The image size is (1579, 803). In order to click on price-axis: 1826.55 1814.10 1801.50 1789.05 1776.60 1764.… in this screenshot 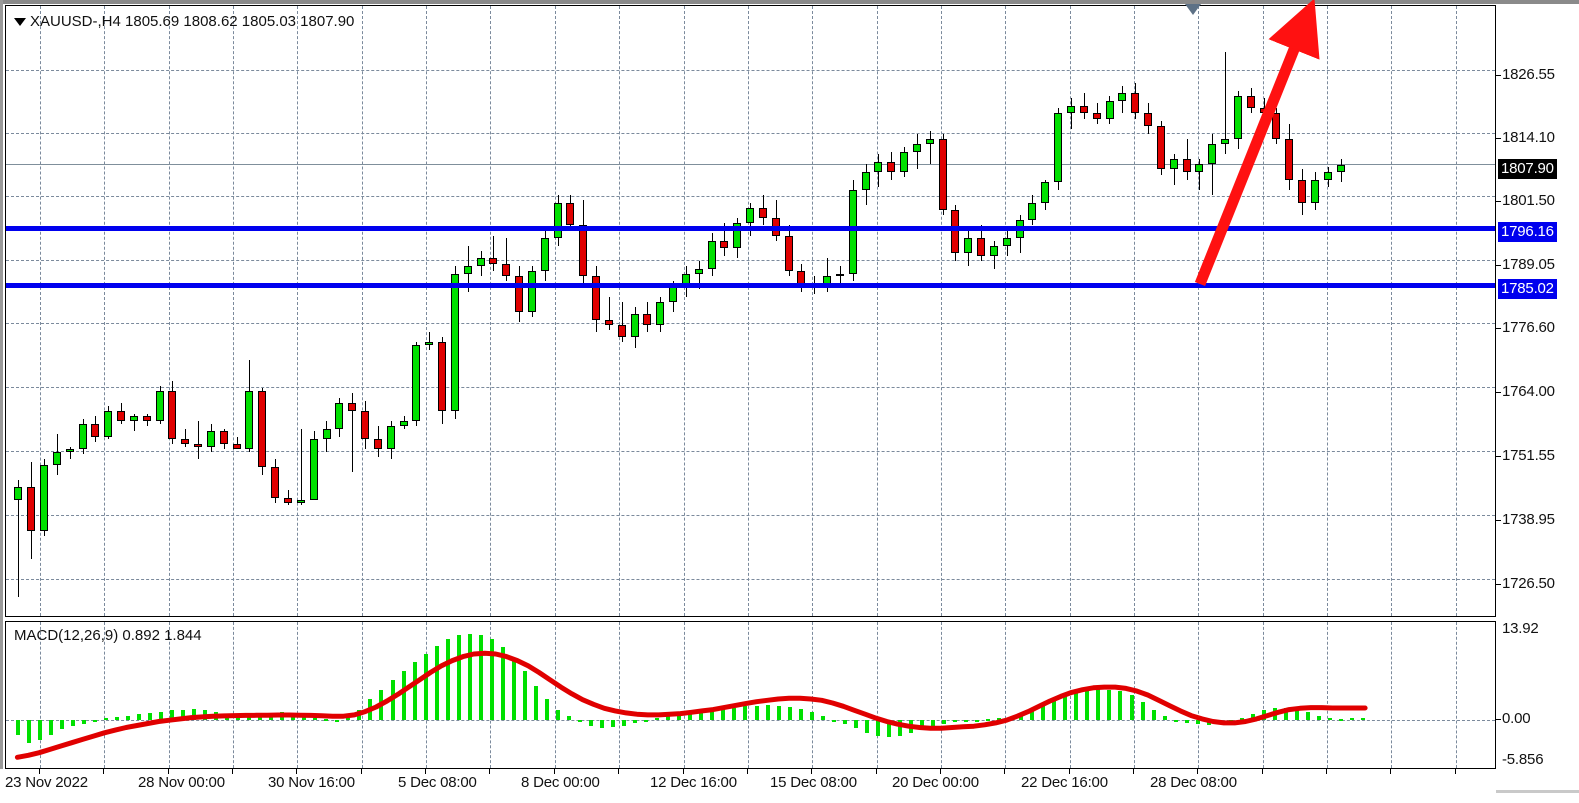, I will do `click(1537, 311)`.